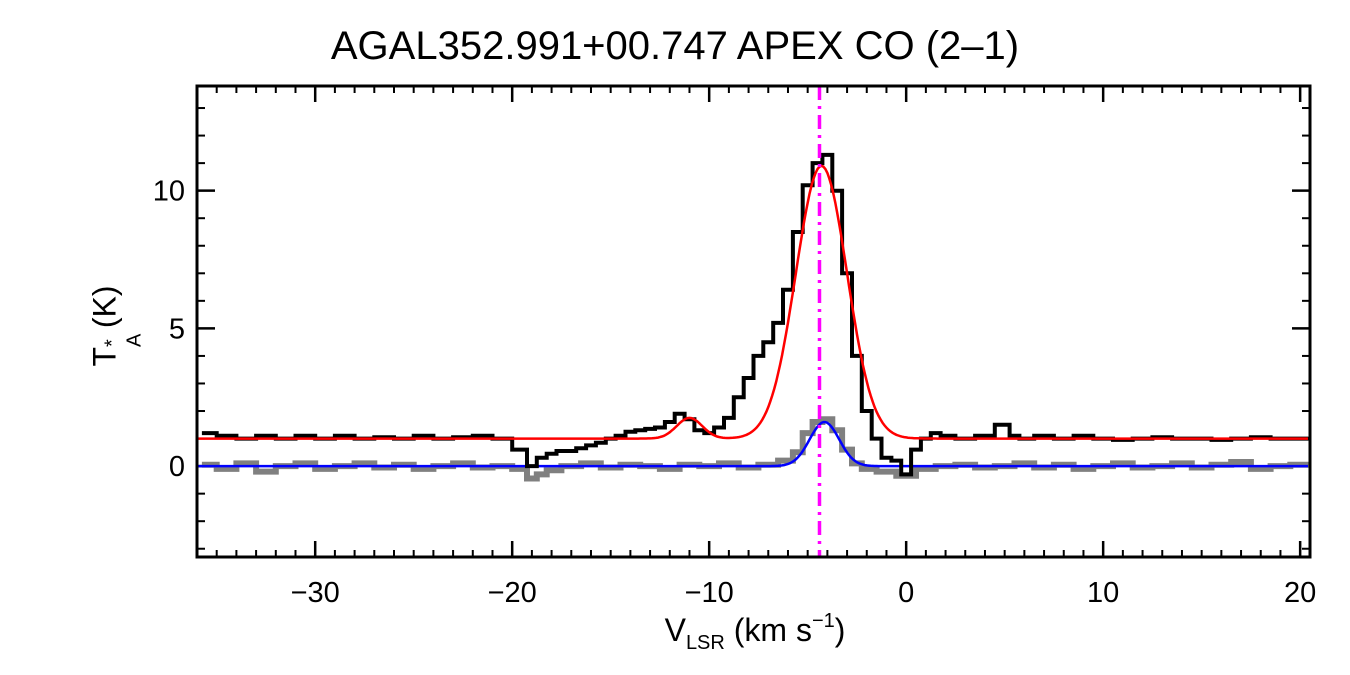  Describe the element at coordinates (752, 444) in the screenshot. I see `series-secondary_fit` at that location.